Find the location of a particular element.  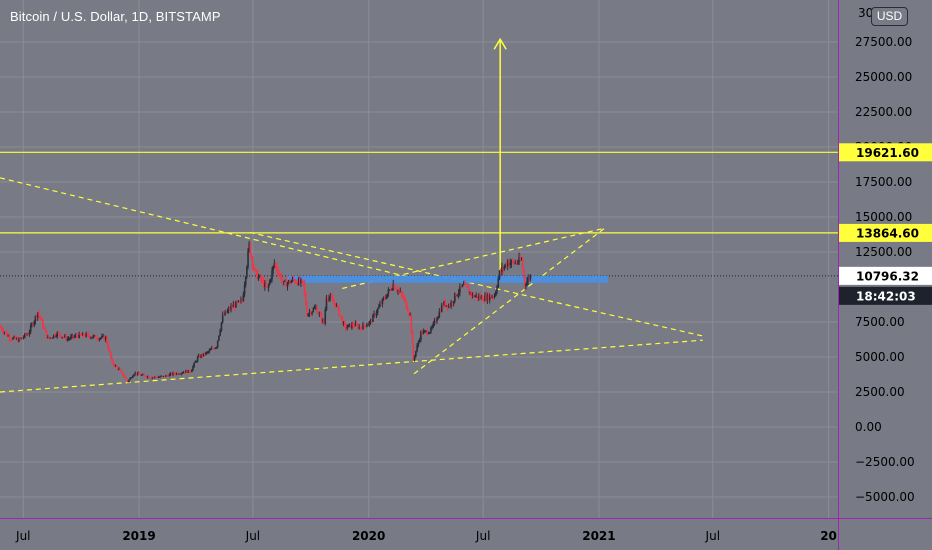

time-tick-label: 2019 is located at coordinates (138, 536).